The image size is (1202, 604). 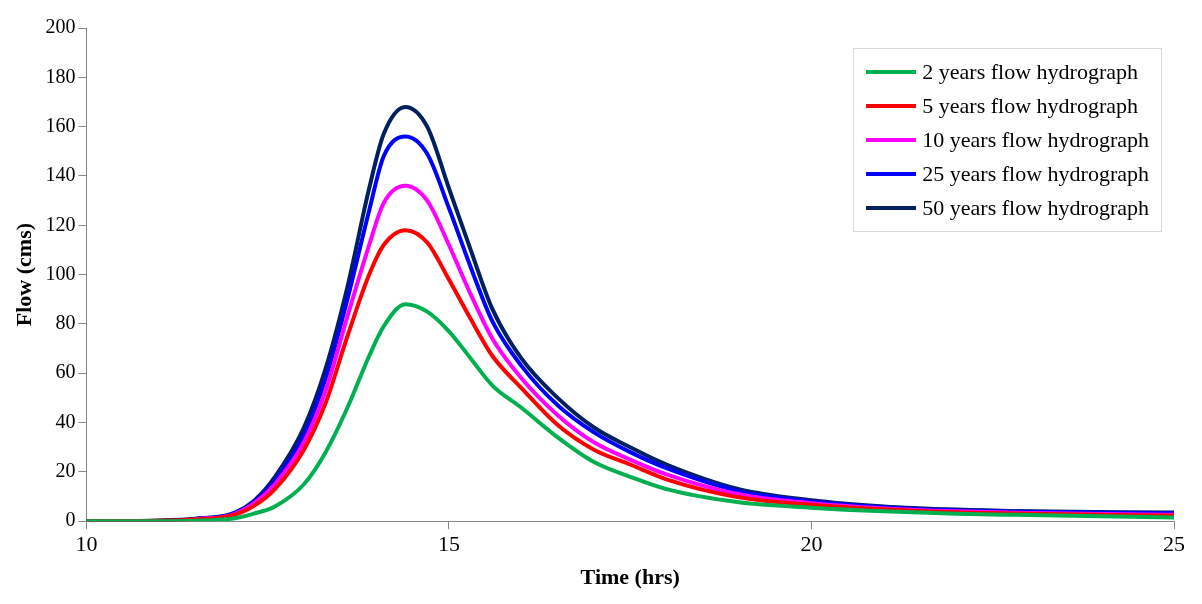 I want to click on legend-label: 5 years flow hydrograph, so click(x=1030, y=106).